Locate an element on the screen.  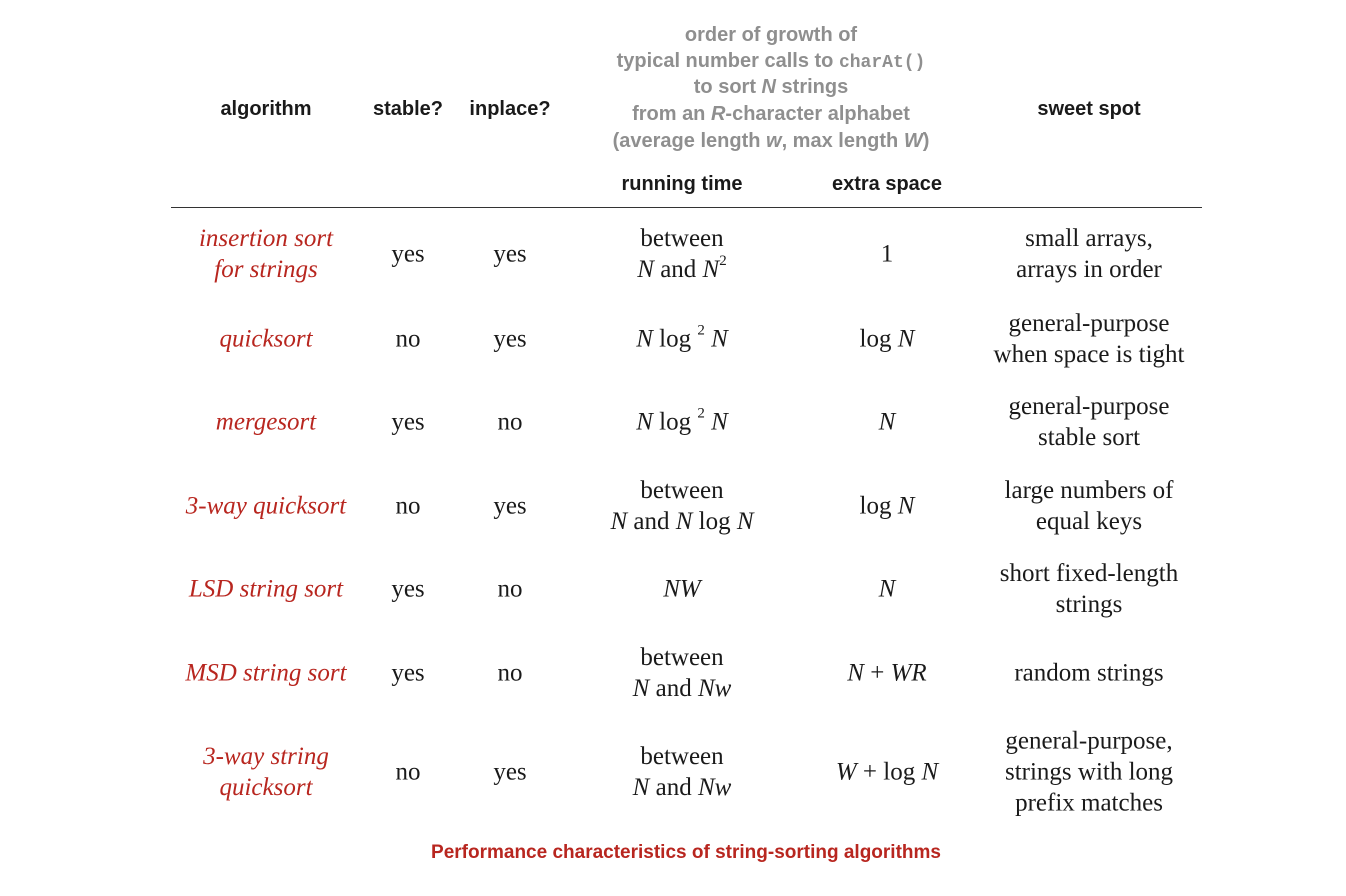
sweet-spot-value: large numbers of equal keys is located at coordinates (1089, 506).